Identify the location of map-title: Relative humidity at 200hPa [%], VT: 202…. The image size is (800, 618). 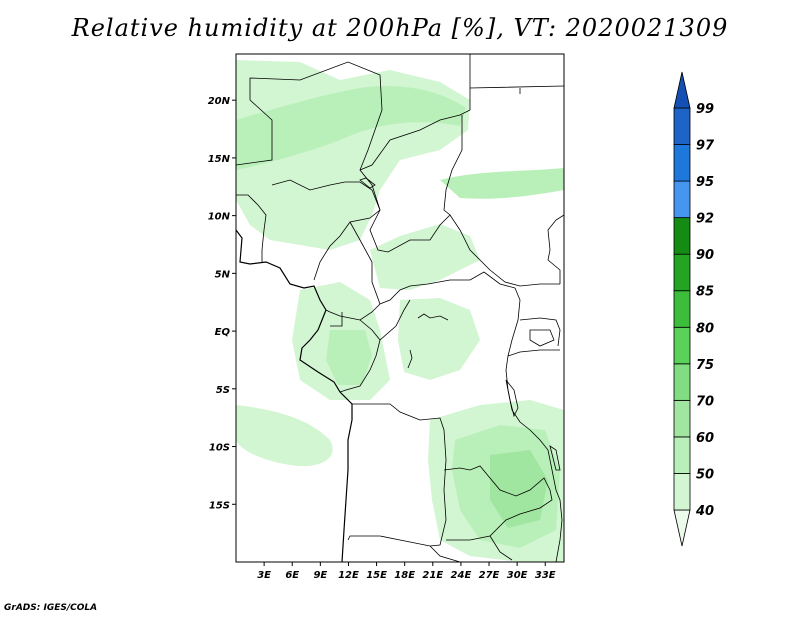
(400, 28).